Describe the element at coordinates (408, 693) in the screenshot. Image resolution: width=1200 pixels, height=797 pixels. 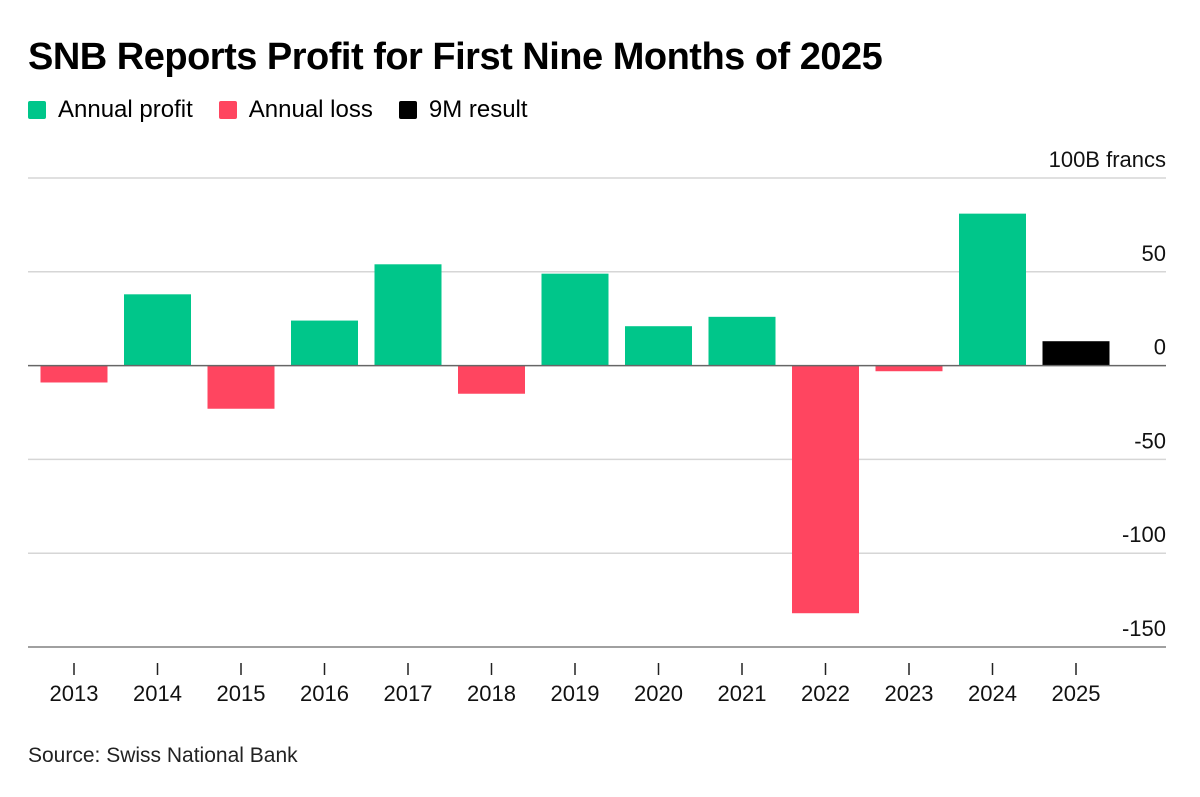
I see `x-tick-label: 2017` at that location.